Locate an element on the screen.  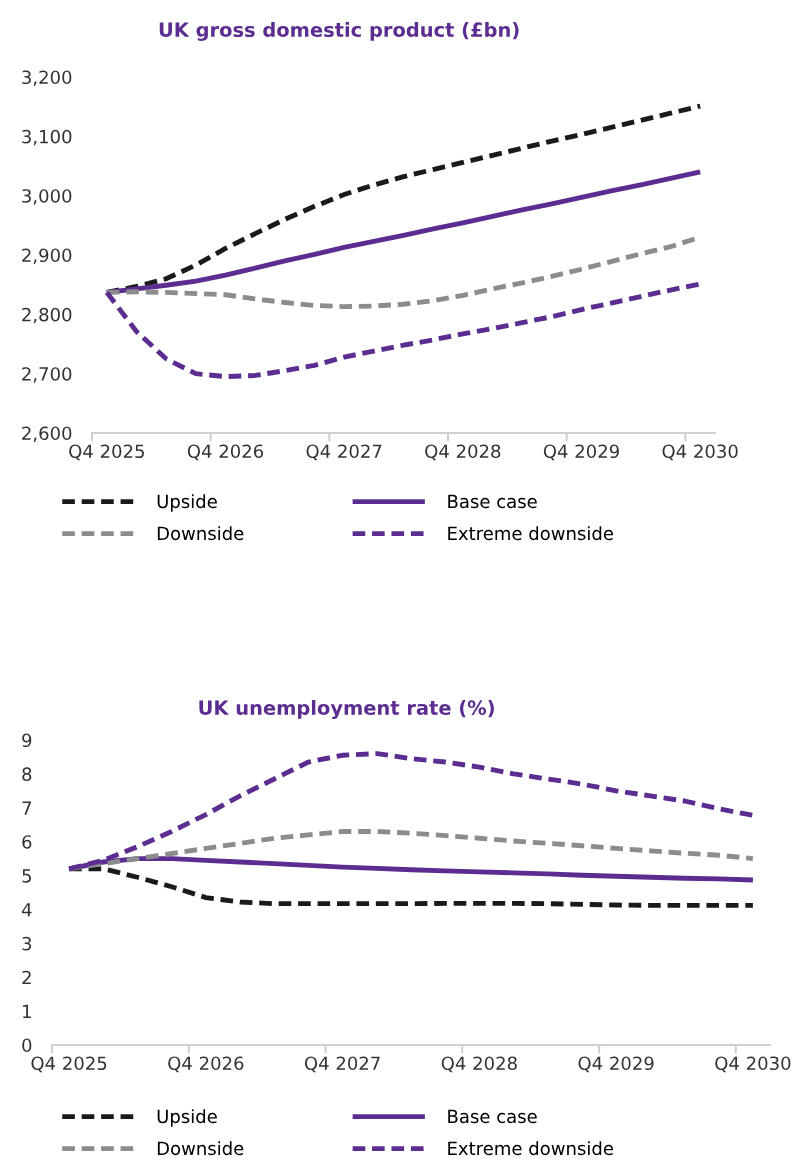
y-tick-label: 3,200 is located at coordinates (47, 78).